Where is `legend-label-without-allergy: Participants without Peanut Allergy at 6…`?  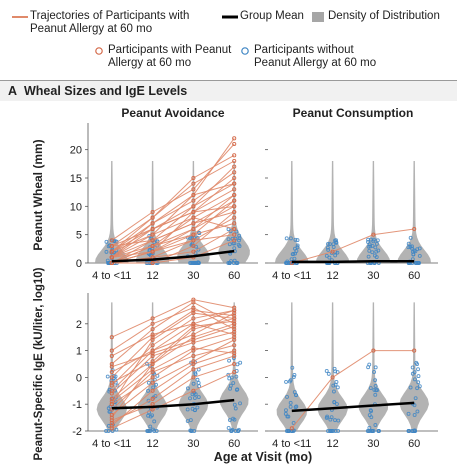
legend-label-without-allergy: Participants without Peanut Allergy at 6… is located at coordinates (315, 56).